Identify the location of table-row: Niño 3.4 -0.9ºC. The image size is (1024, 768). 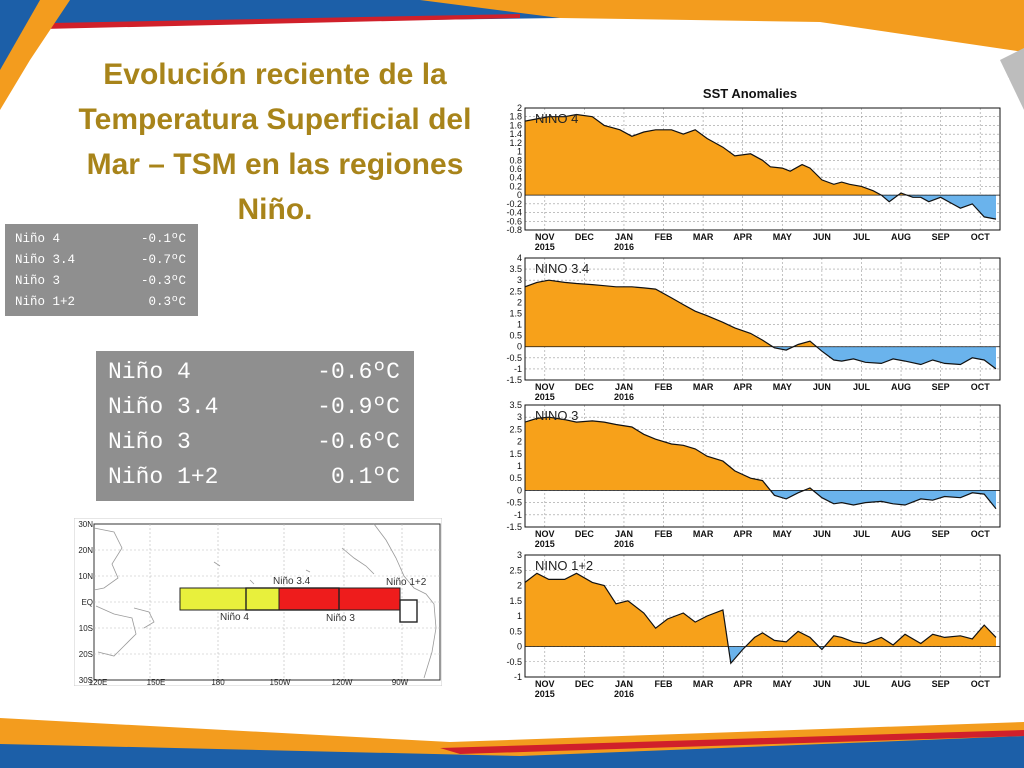
(254, 407).